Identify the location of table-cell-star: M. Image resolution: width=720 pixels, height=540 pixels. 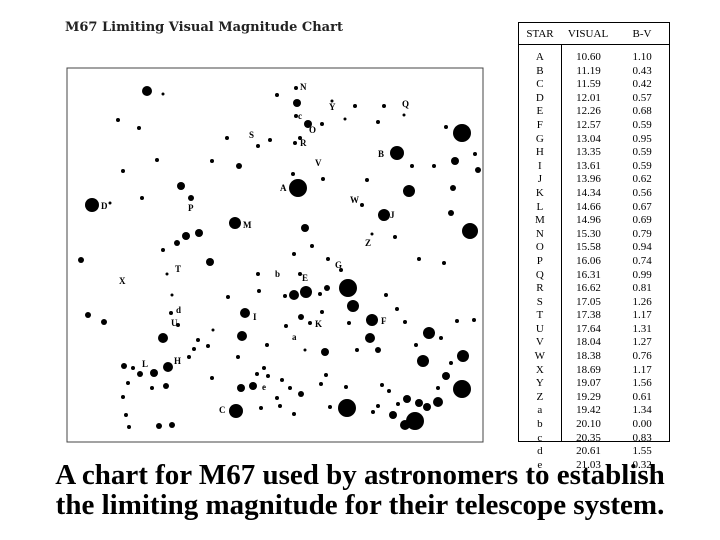
(539, 220).